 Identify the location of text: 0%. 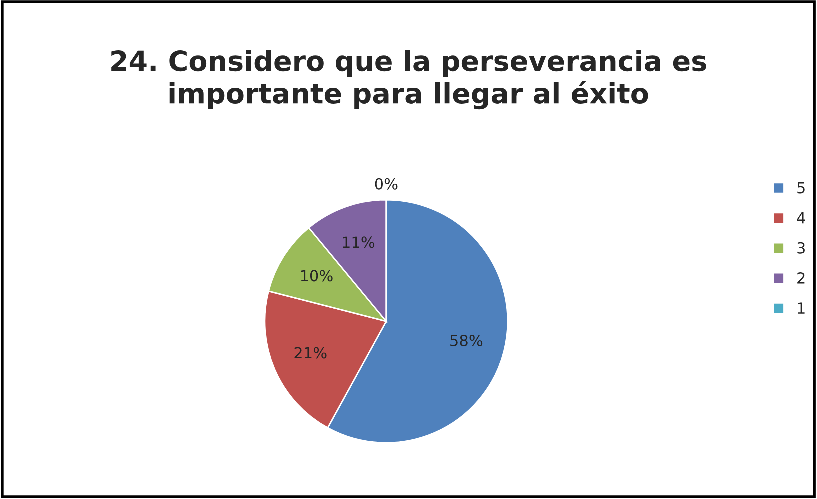
(386, 184).